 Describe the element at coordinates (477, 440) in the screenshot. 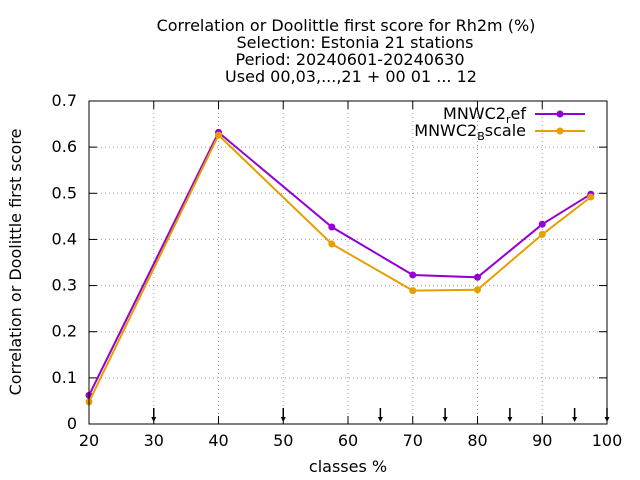

I see `x-tick-label: 80` at that location.